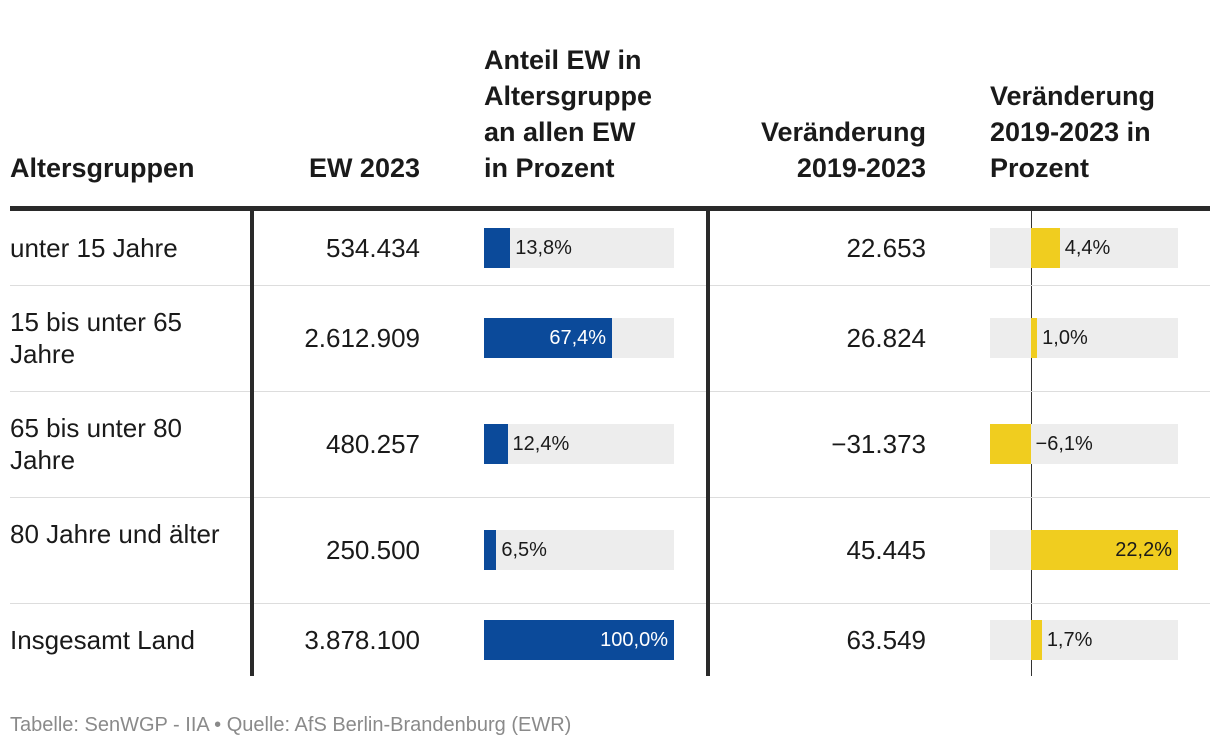 This screenshot has width=1220, height=752. What do you see at coordinates (1064, 444) in the screenshot?
I see `change-bar-label: −6,1%` at bounding box center [1064, 444].